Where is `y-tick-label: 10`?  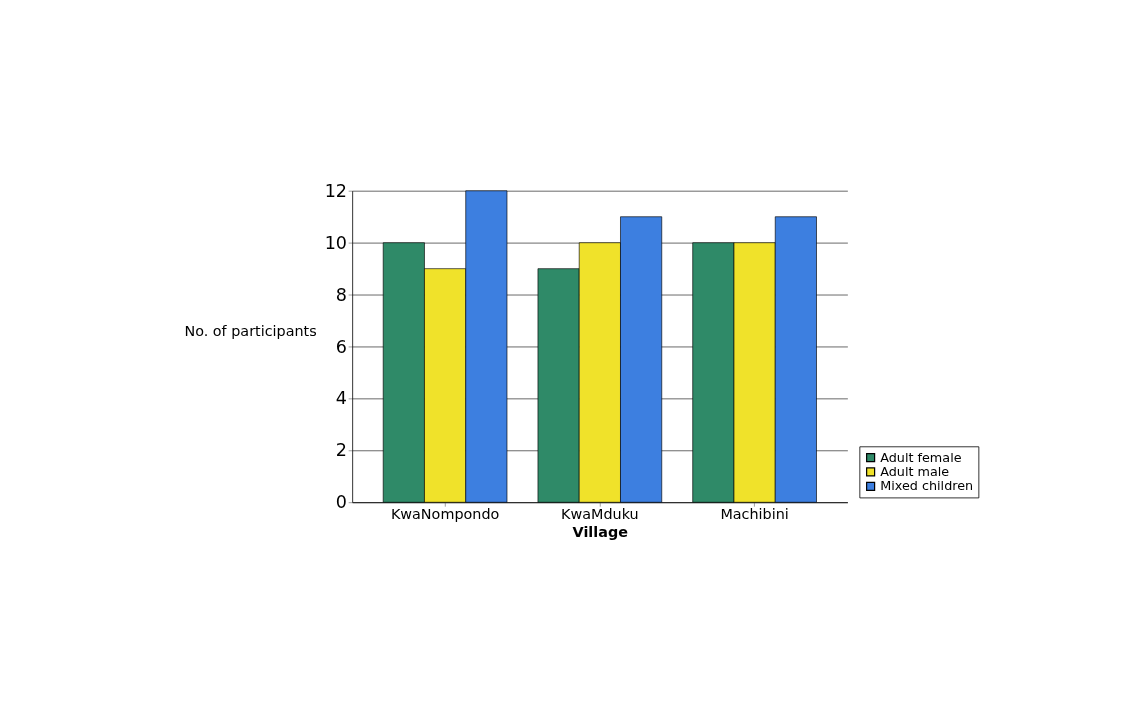
y-tick-label: 10 is located at coordinates (336, 242).